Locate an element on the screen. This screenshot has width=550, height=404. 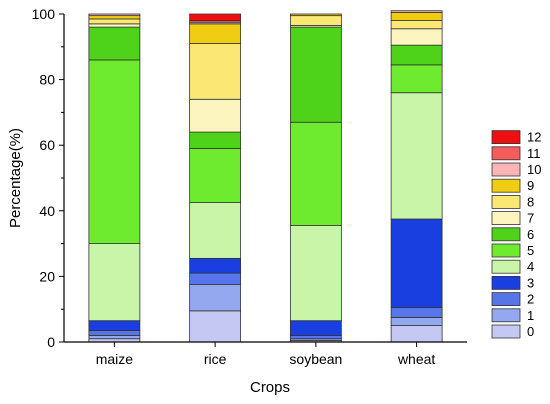
legend-label-10: 10 is located at coordinates (534, 169).